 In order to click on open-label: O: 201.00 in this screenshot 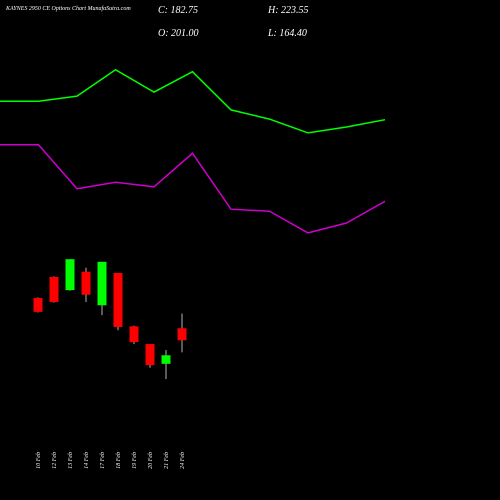, I will do `click(178, 33)`.